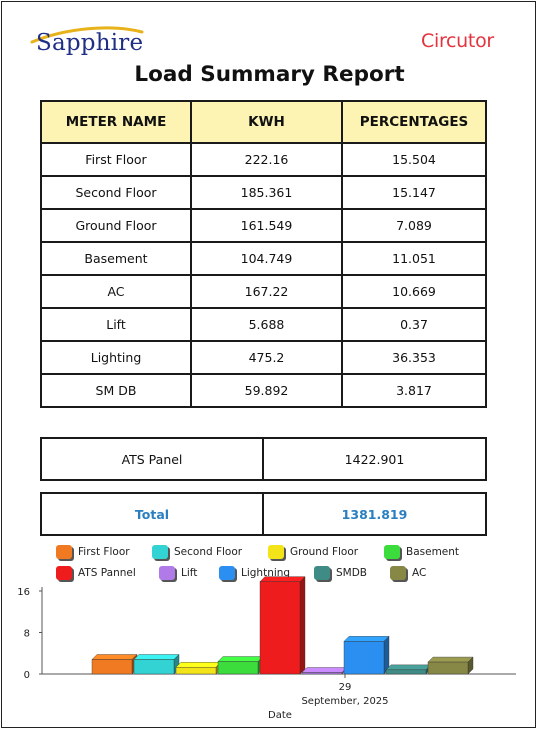 The image size is (539, 731). I want to click on legend-swatch-lightning, so click(227, 573).